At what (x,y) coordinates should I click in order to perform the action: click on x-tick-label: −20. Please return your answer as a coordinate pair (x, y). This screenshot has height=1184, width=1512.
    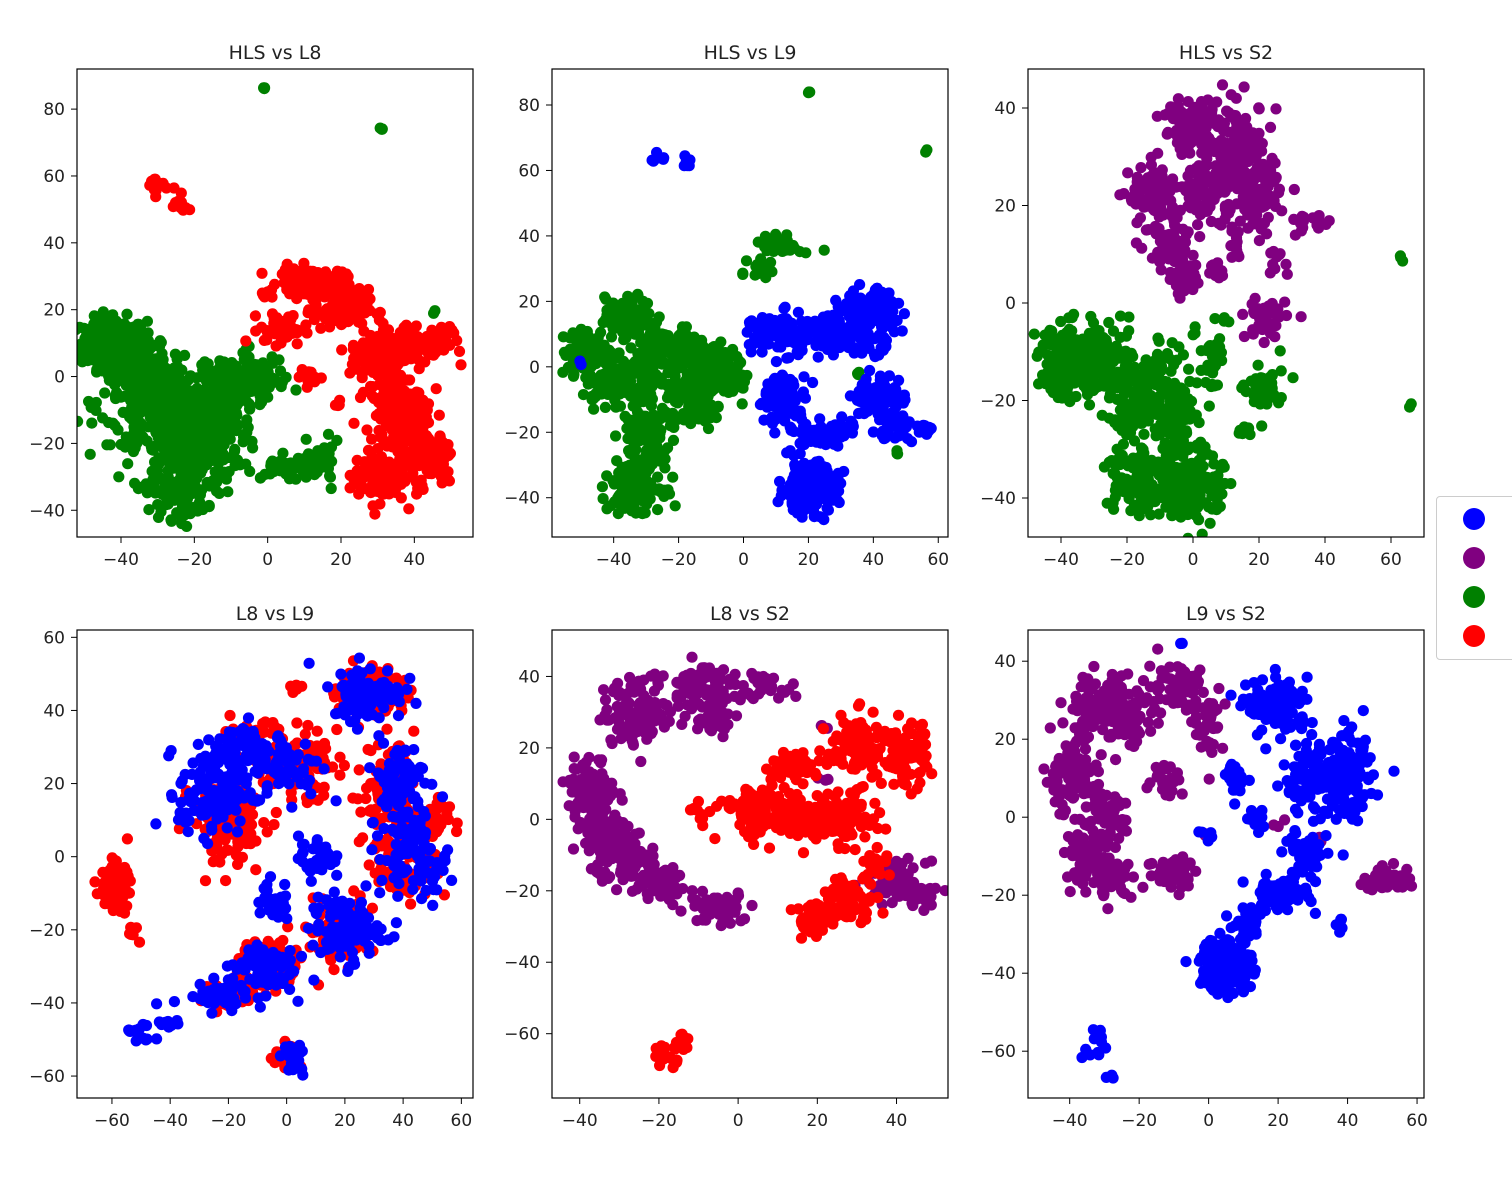
    Looking at the image, I should click on (679, 560).